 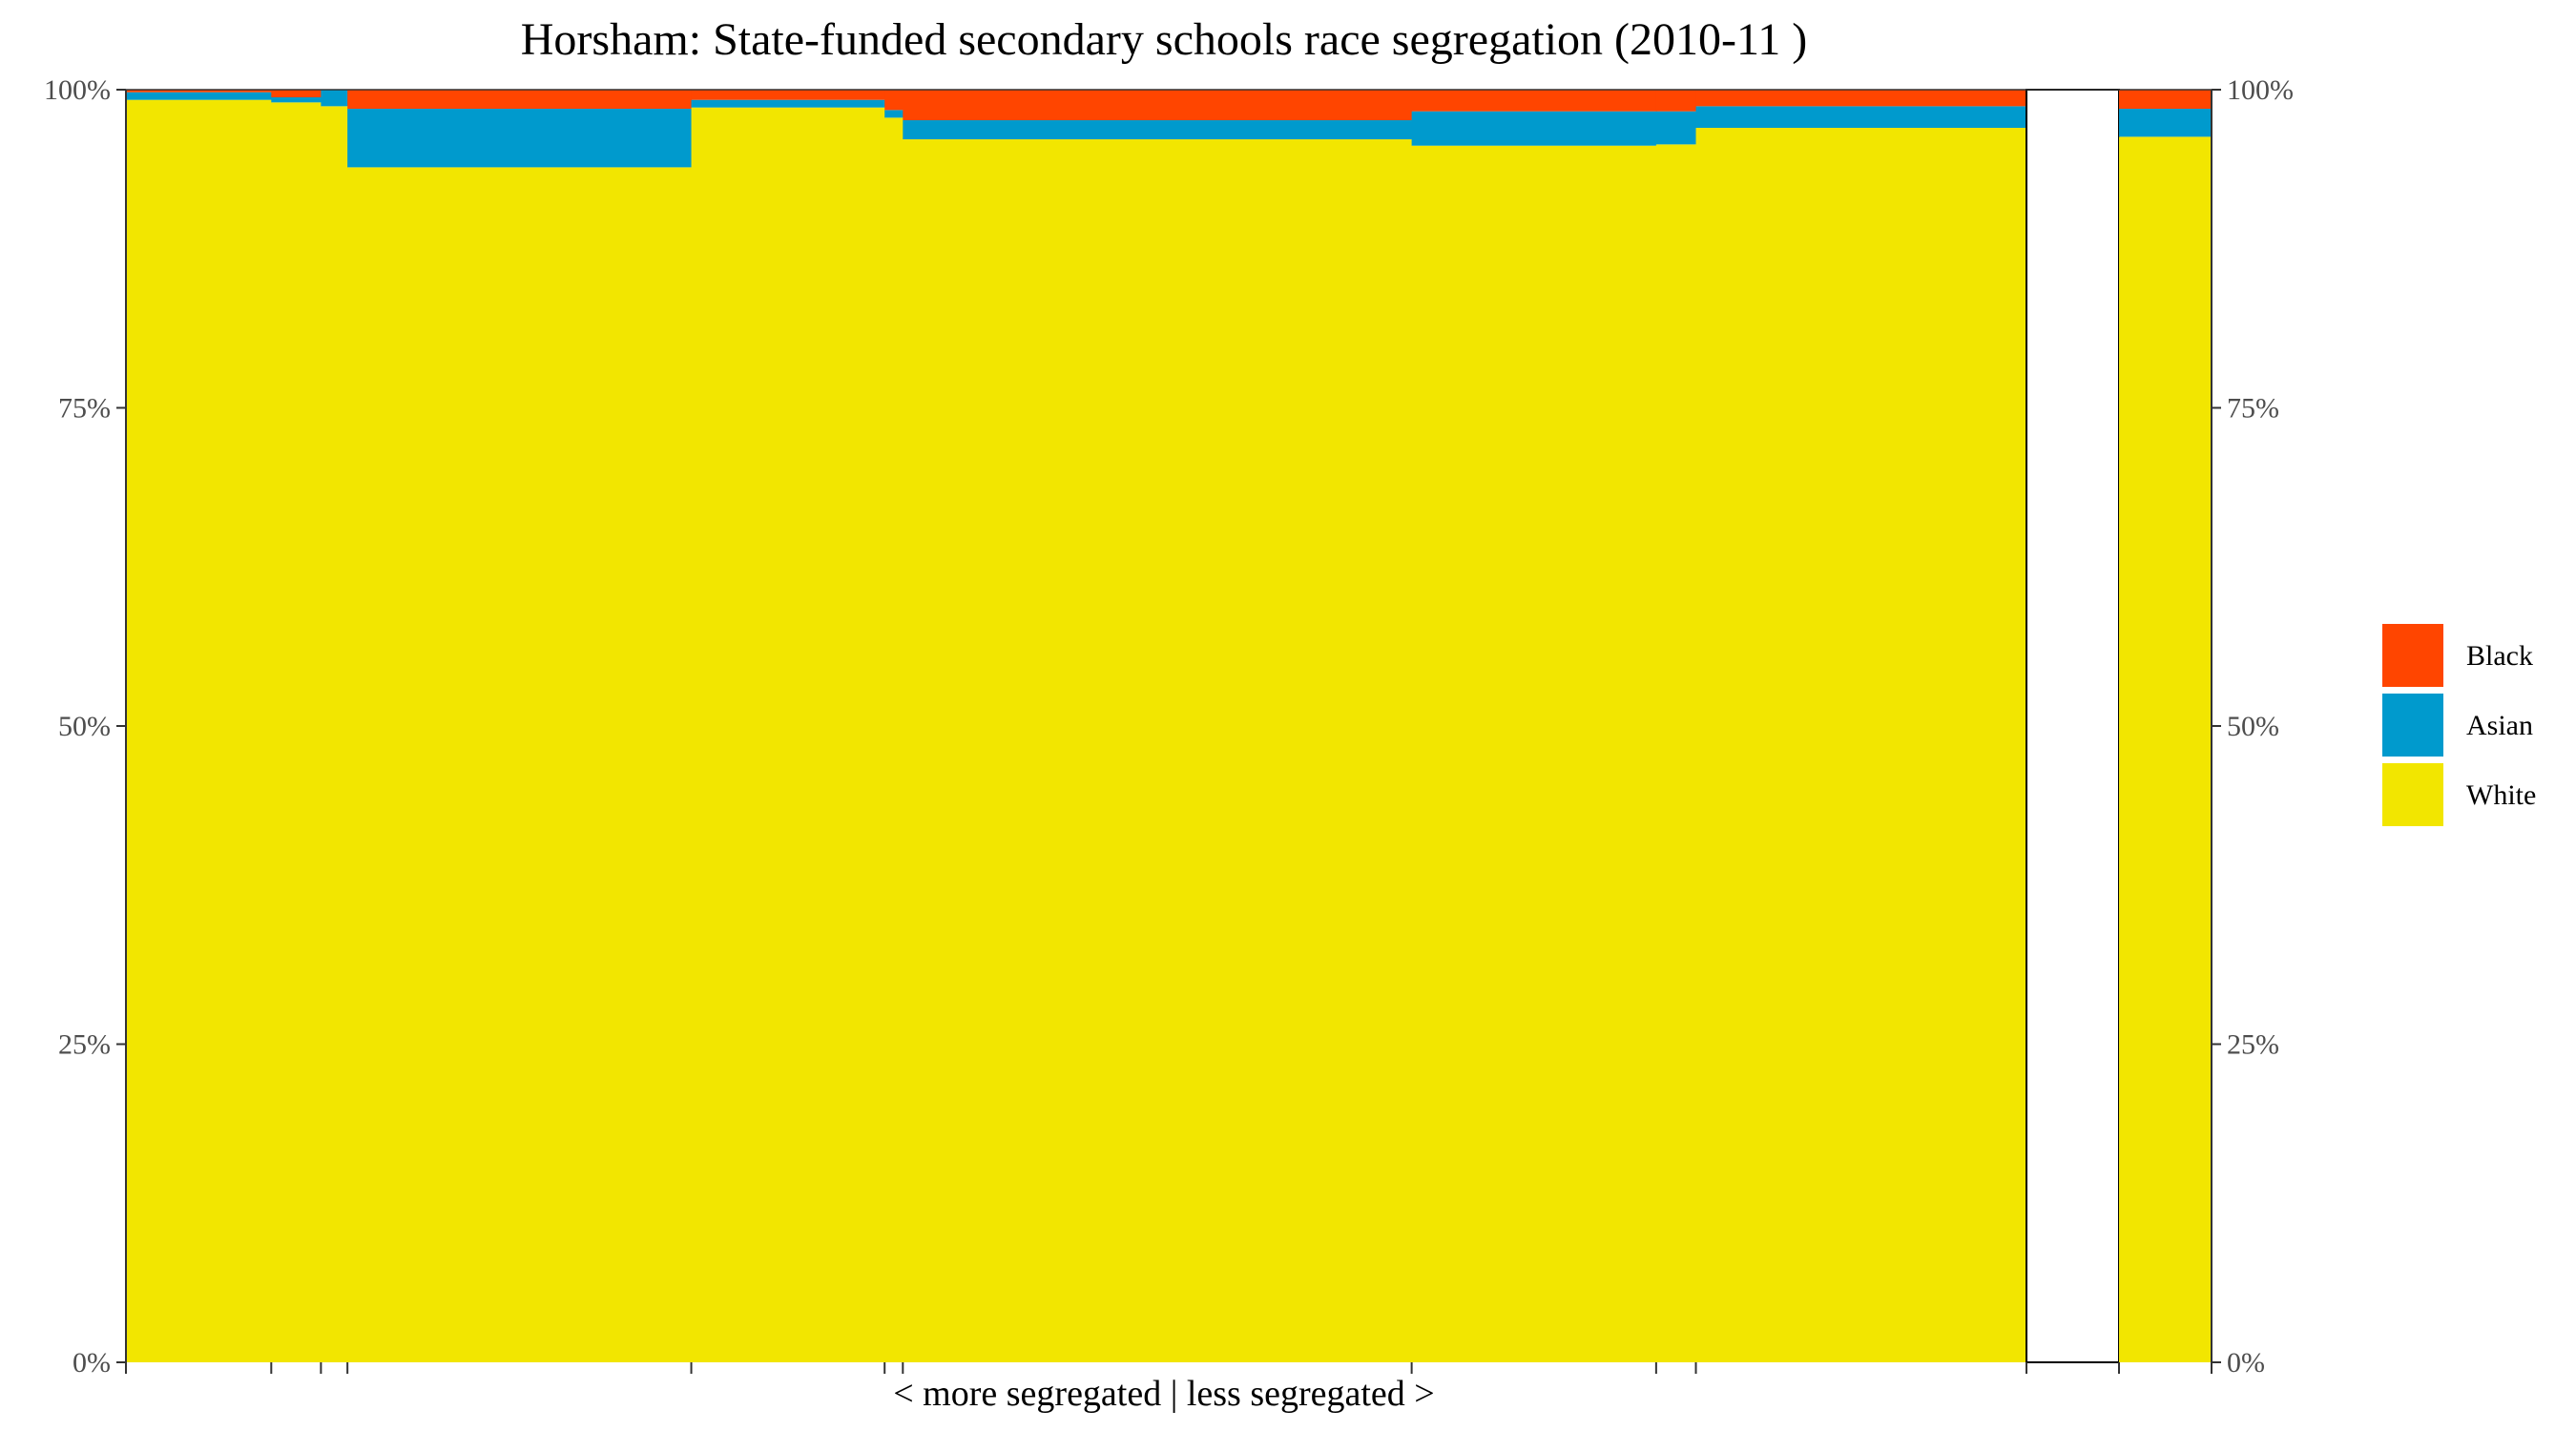 What do you see at coordinates (2459, 725) in the screenshot?
I see `legend: Black Asian White` at bounding box center [2459, 725].